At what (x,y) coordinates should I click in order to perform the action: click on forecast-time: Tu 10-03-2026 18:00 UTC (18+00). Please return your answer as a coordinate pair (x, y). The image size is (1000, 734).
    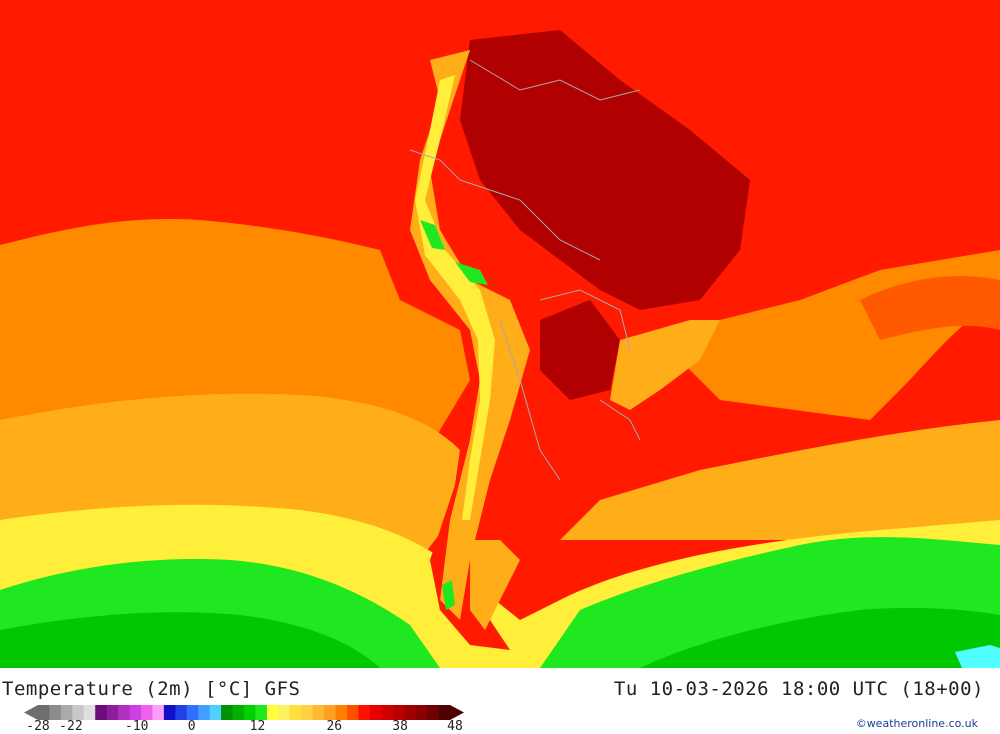
    Looking at the image, I should click on (798, 689).